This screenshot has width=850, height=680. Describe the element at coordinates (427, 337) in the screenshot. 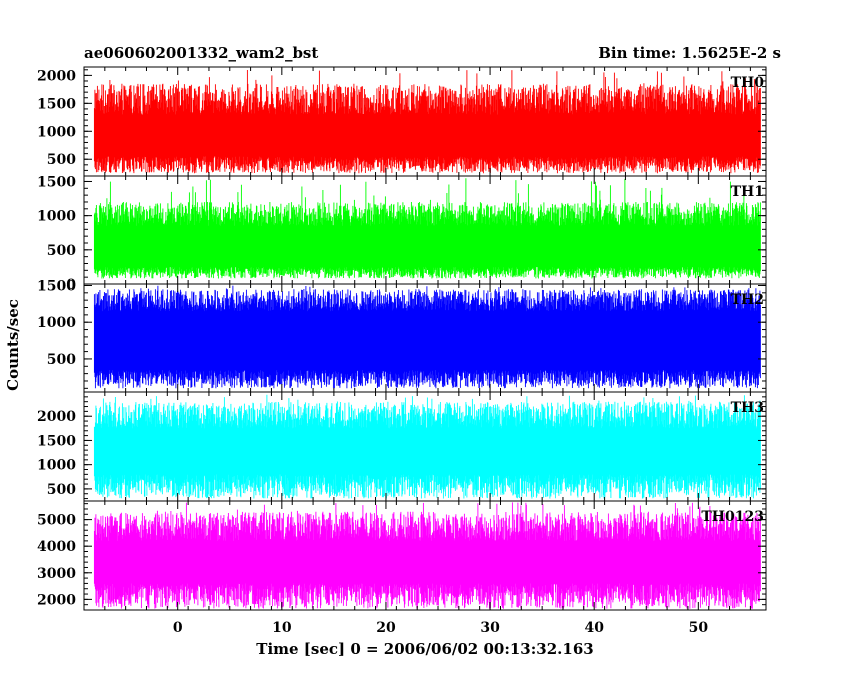

I see `series-th2` at that location.